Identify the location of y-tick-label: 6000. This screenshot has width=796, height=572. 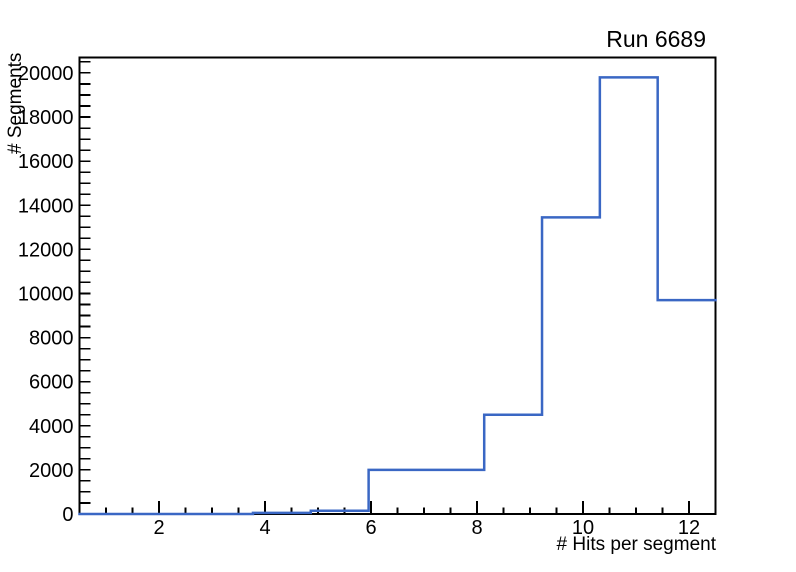
(51, 383).